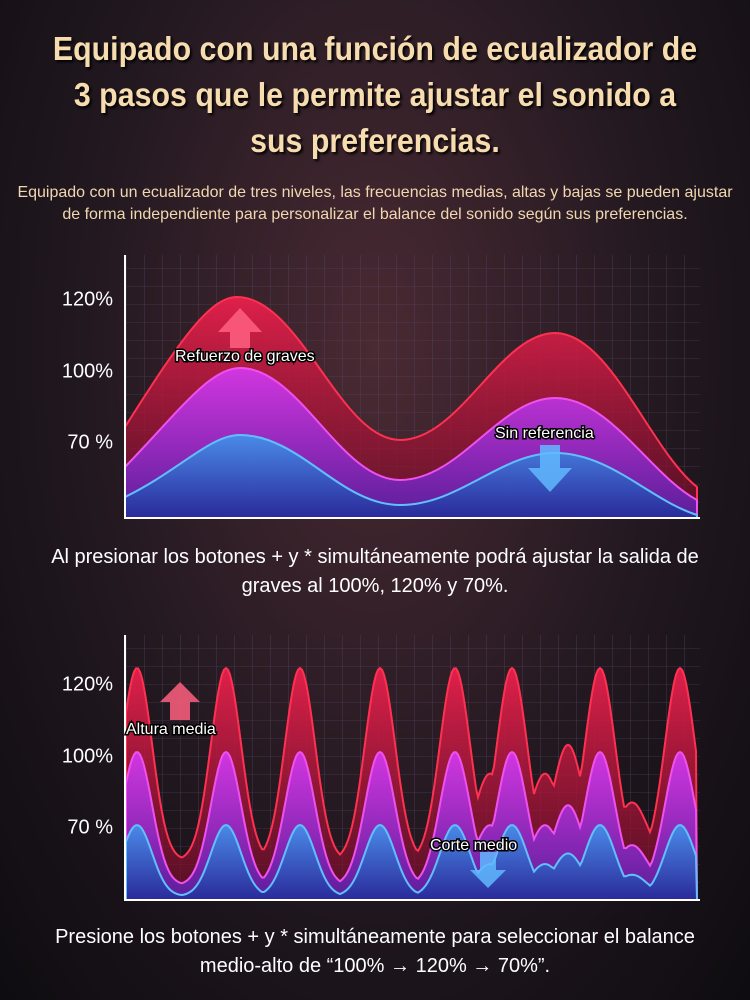 Image resolution: width=750 pixels, height=1000 pixels. Describe the element at coordinates (171, 729) in the screenshot. I see `annotation: Altura media` at that location.